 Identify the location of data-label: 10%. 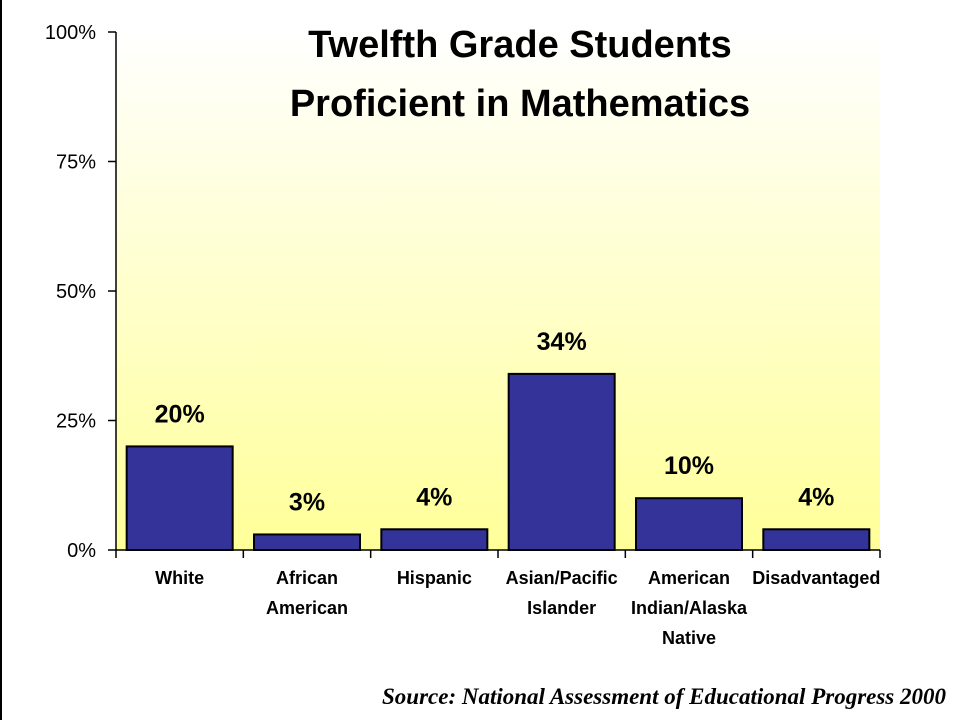
(689, 466).